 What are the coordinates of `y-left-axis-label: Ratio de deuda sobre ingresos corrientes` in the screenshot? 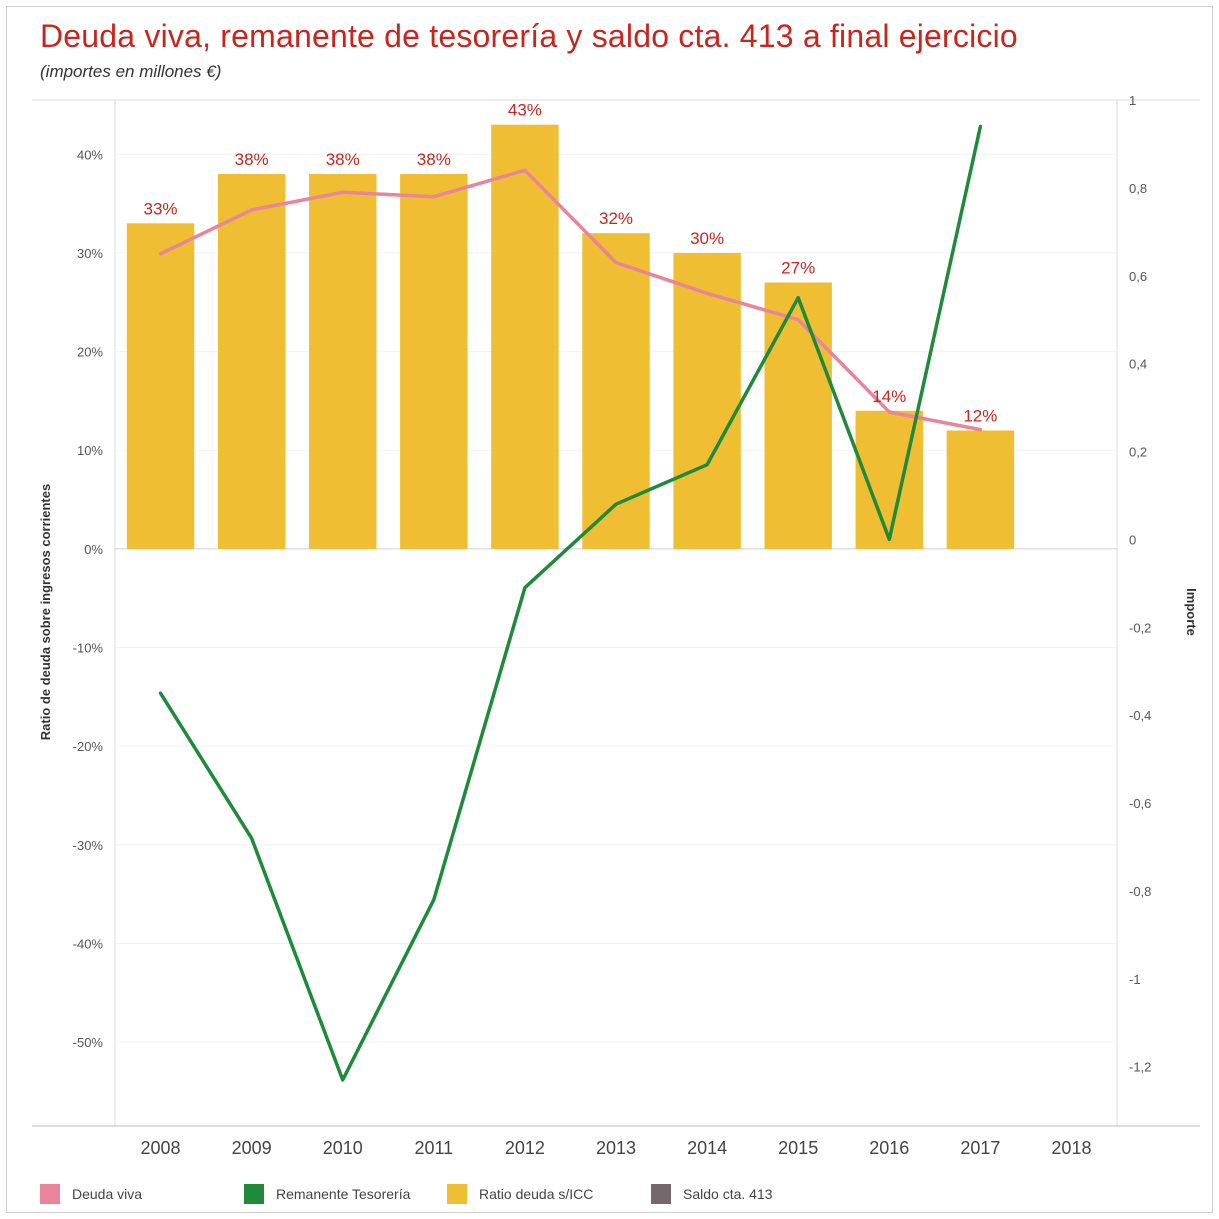 It's located at (45, 612).